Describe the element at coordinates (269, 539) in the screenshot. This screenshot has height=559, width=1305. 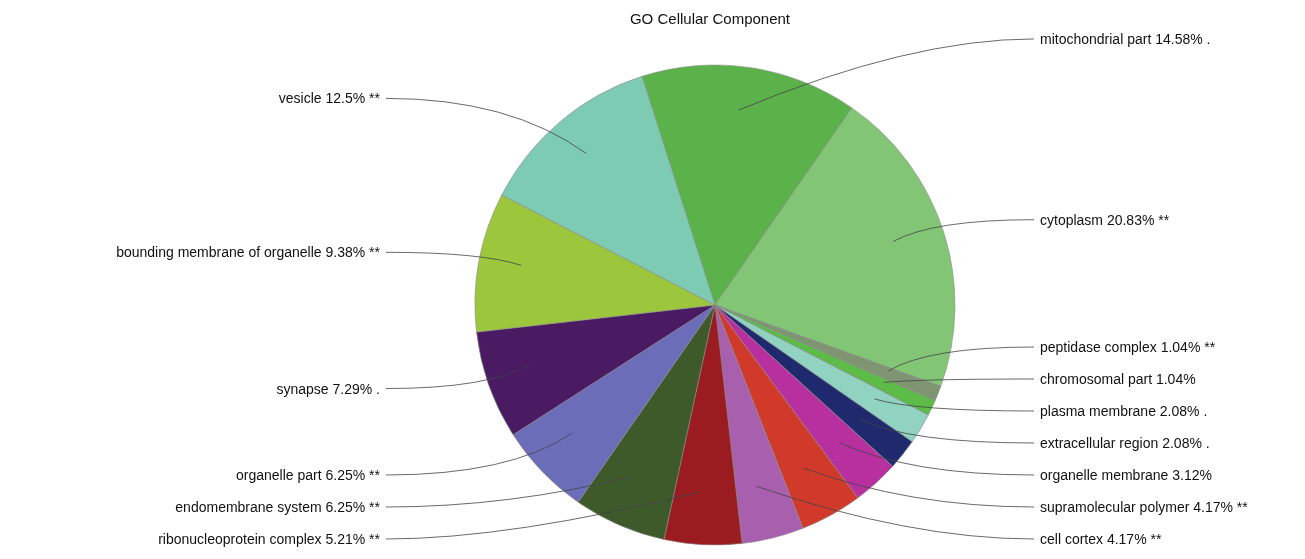
I see `slice-label: ribonucleoprotein complex 5.21% **` at that location.